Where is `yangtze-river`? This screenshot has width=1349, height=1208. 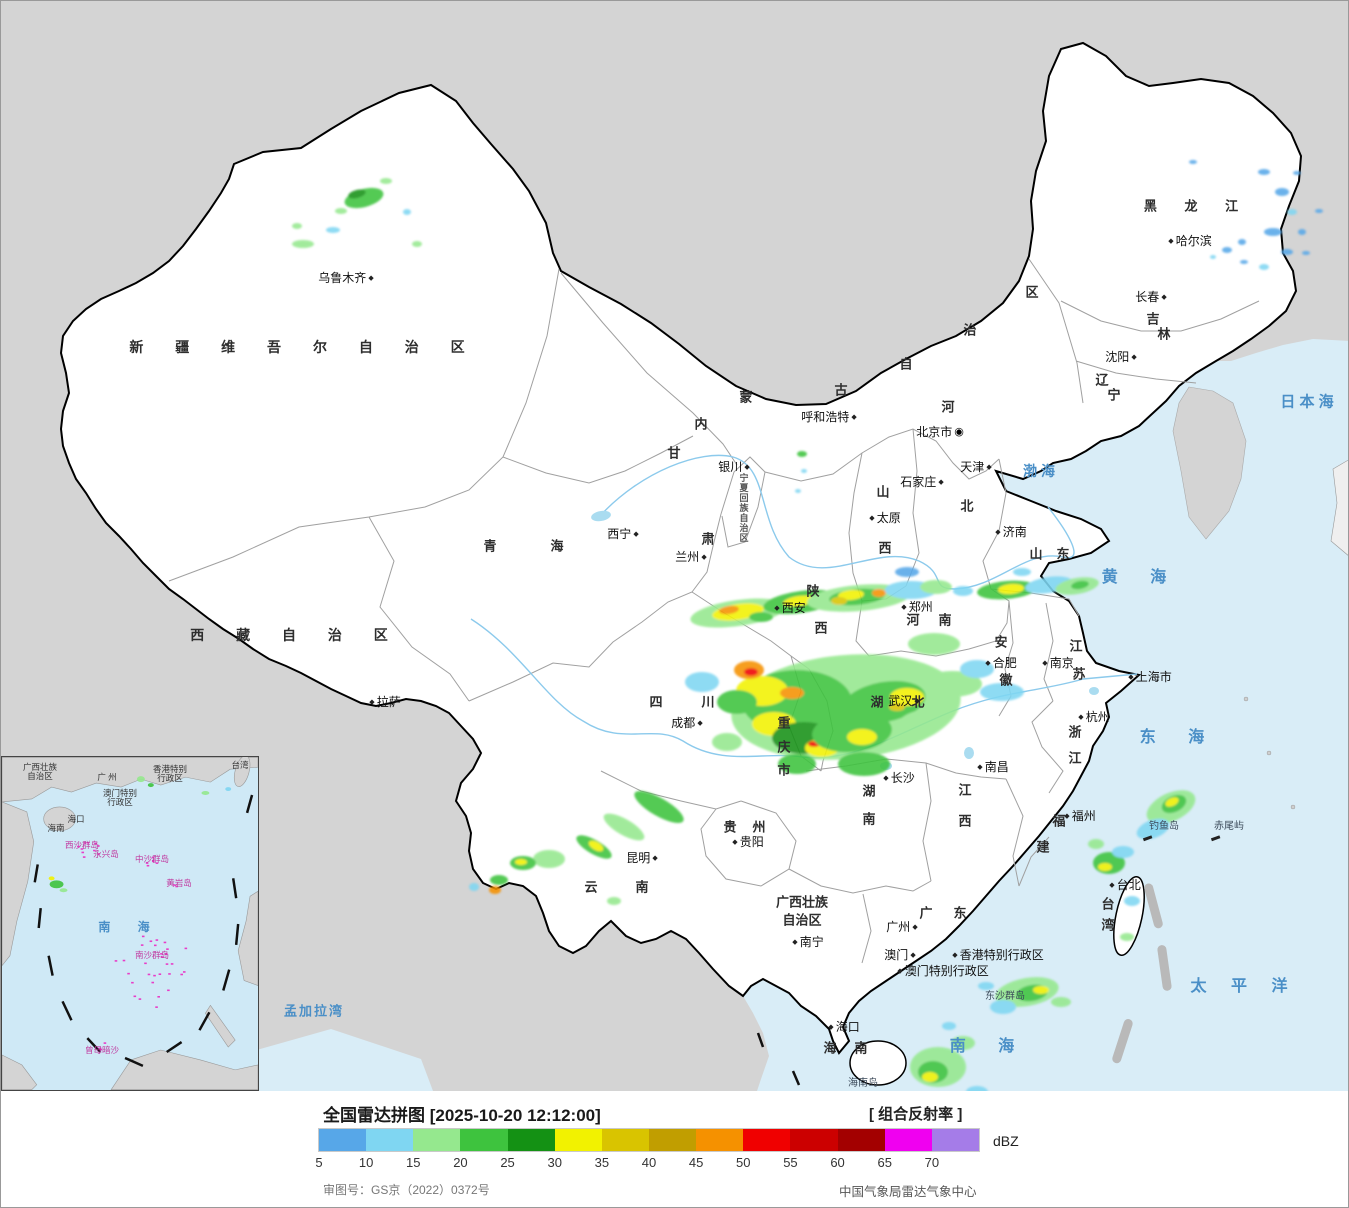 yangtze-river is located at coordinates (804, 688).